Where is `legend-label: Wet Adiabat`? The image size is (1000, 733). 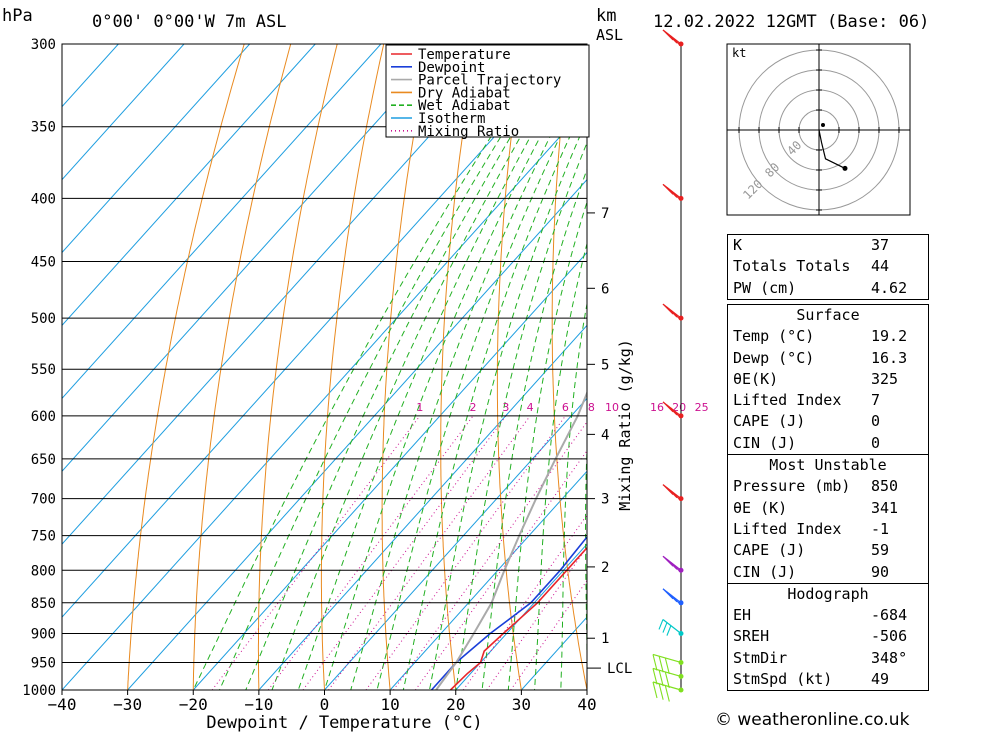
legend-label: Wet Adiabat is located at coordinates (464, 106).